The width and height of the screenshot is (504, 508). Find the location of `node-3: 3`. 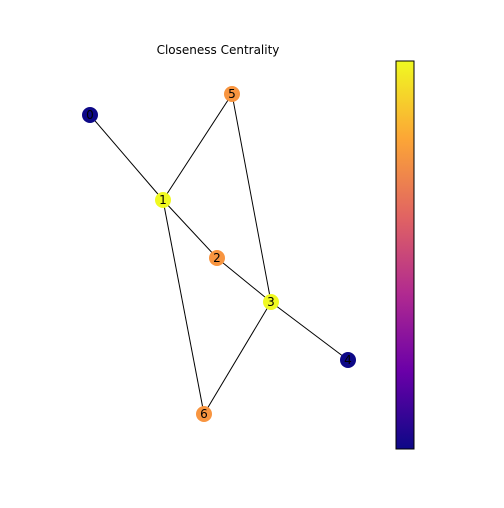

node-3: 3 is located at coordinates (271, 302).